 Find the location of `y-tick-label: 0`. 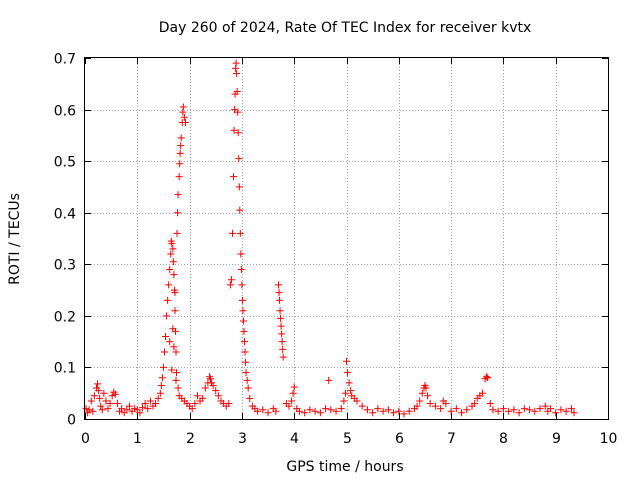

y-tick-label: 0 is located at coordinates (71, 421).